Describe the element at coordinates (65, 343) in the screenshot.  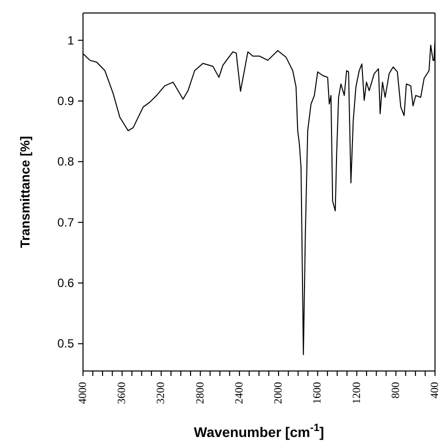
I see `y-tick-label: 0.5` at that location.